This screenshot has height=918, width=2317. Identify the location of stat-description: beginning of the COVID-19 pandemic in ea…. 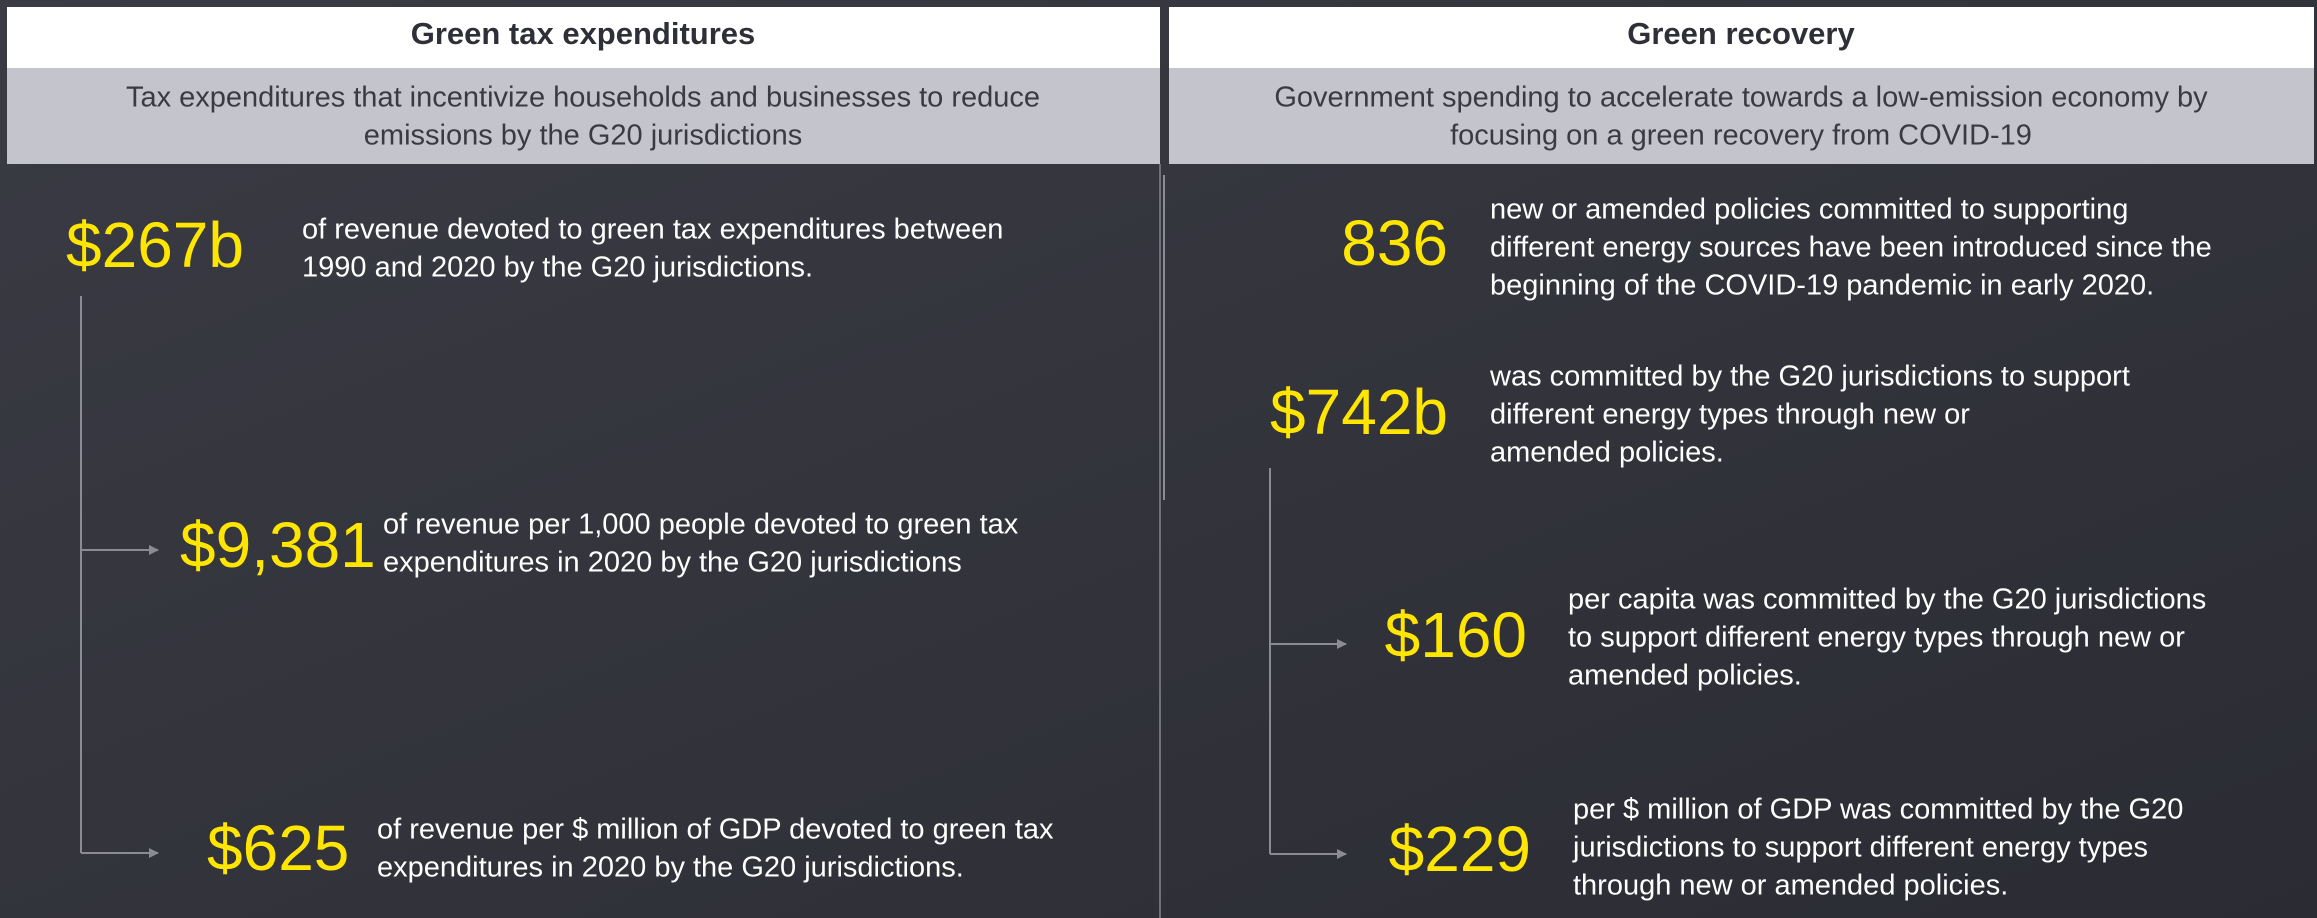
(1822, 286).